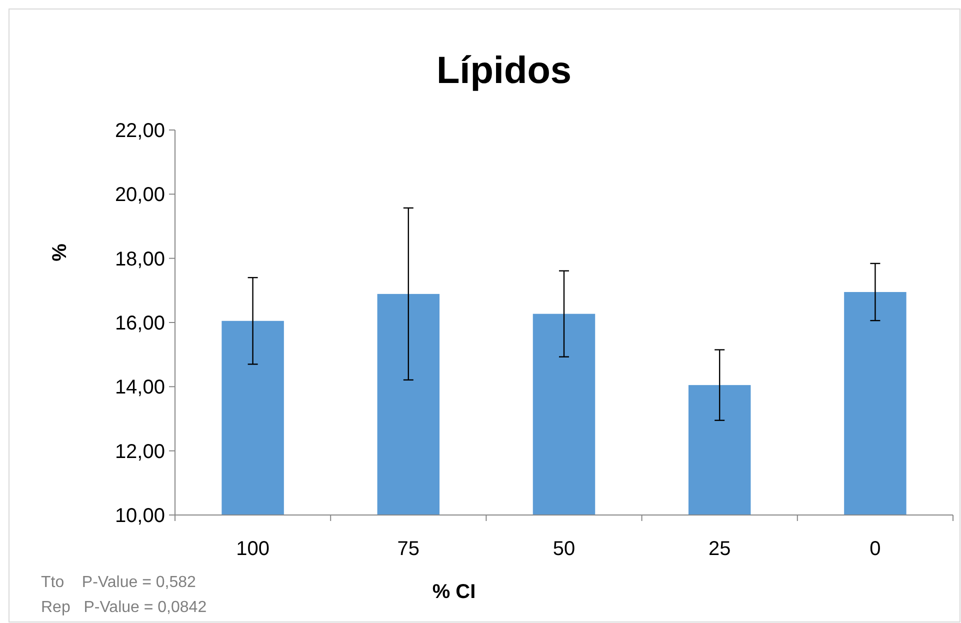 This screenshot has width=961, height=623. I want to click on x-tick-label: 100, so click(253, 549).